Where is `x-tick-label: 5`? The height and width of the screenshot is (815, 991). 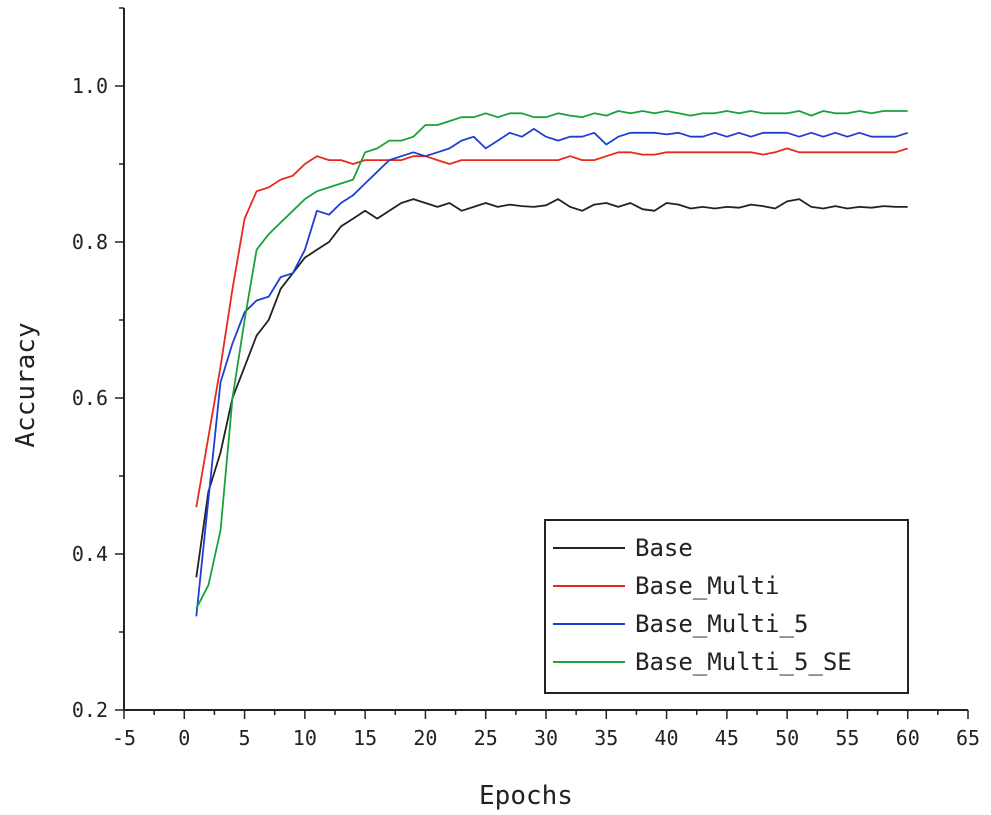
x-tick-label: 5 is located at coordinates (245, 738).